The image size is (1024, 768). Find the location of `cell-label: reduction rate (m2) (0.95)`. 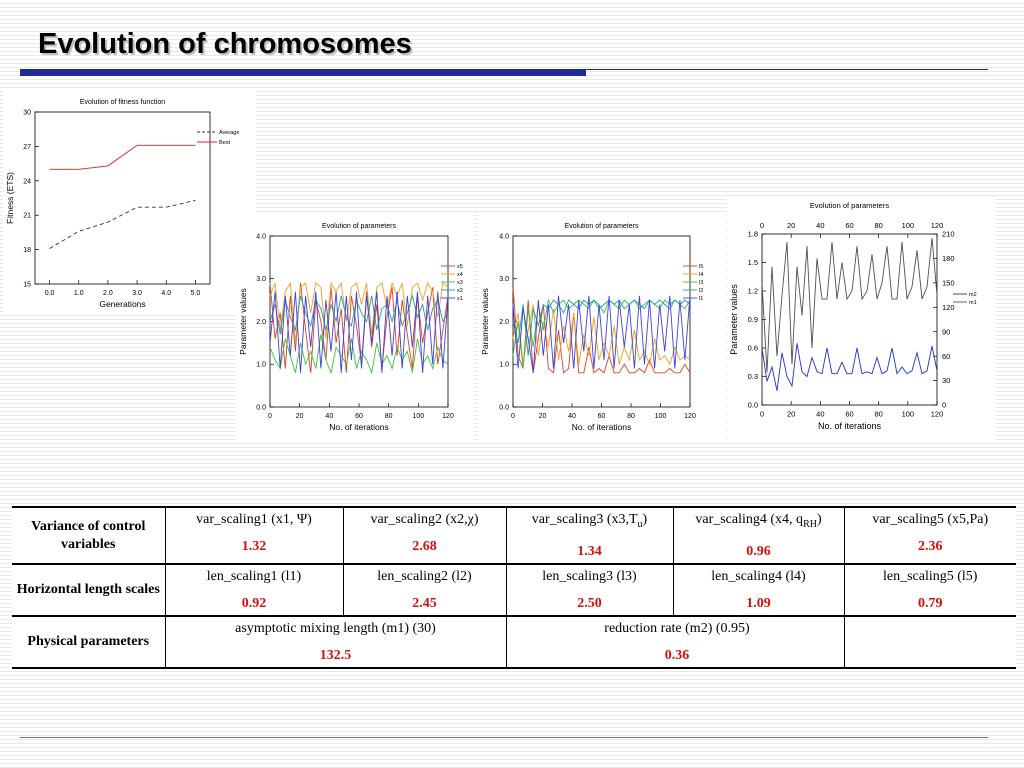

cell-label: reduction rate (m2) (0.95) is located at coordinates (677, 628).